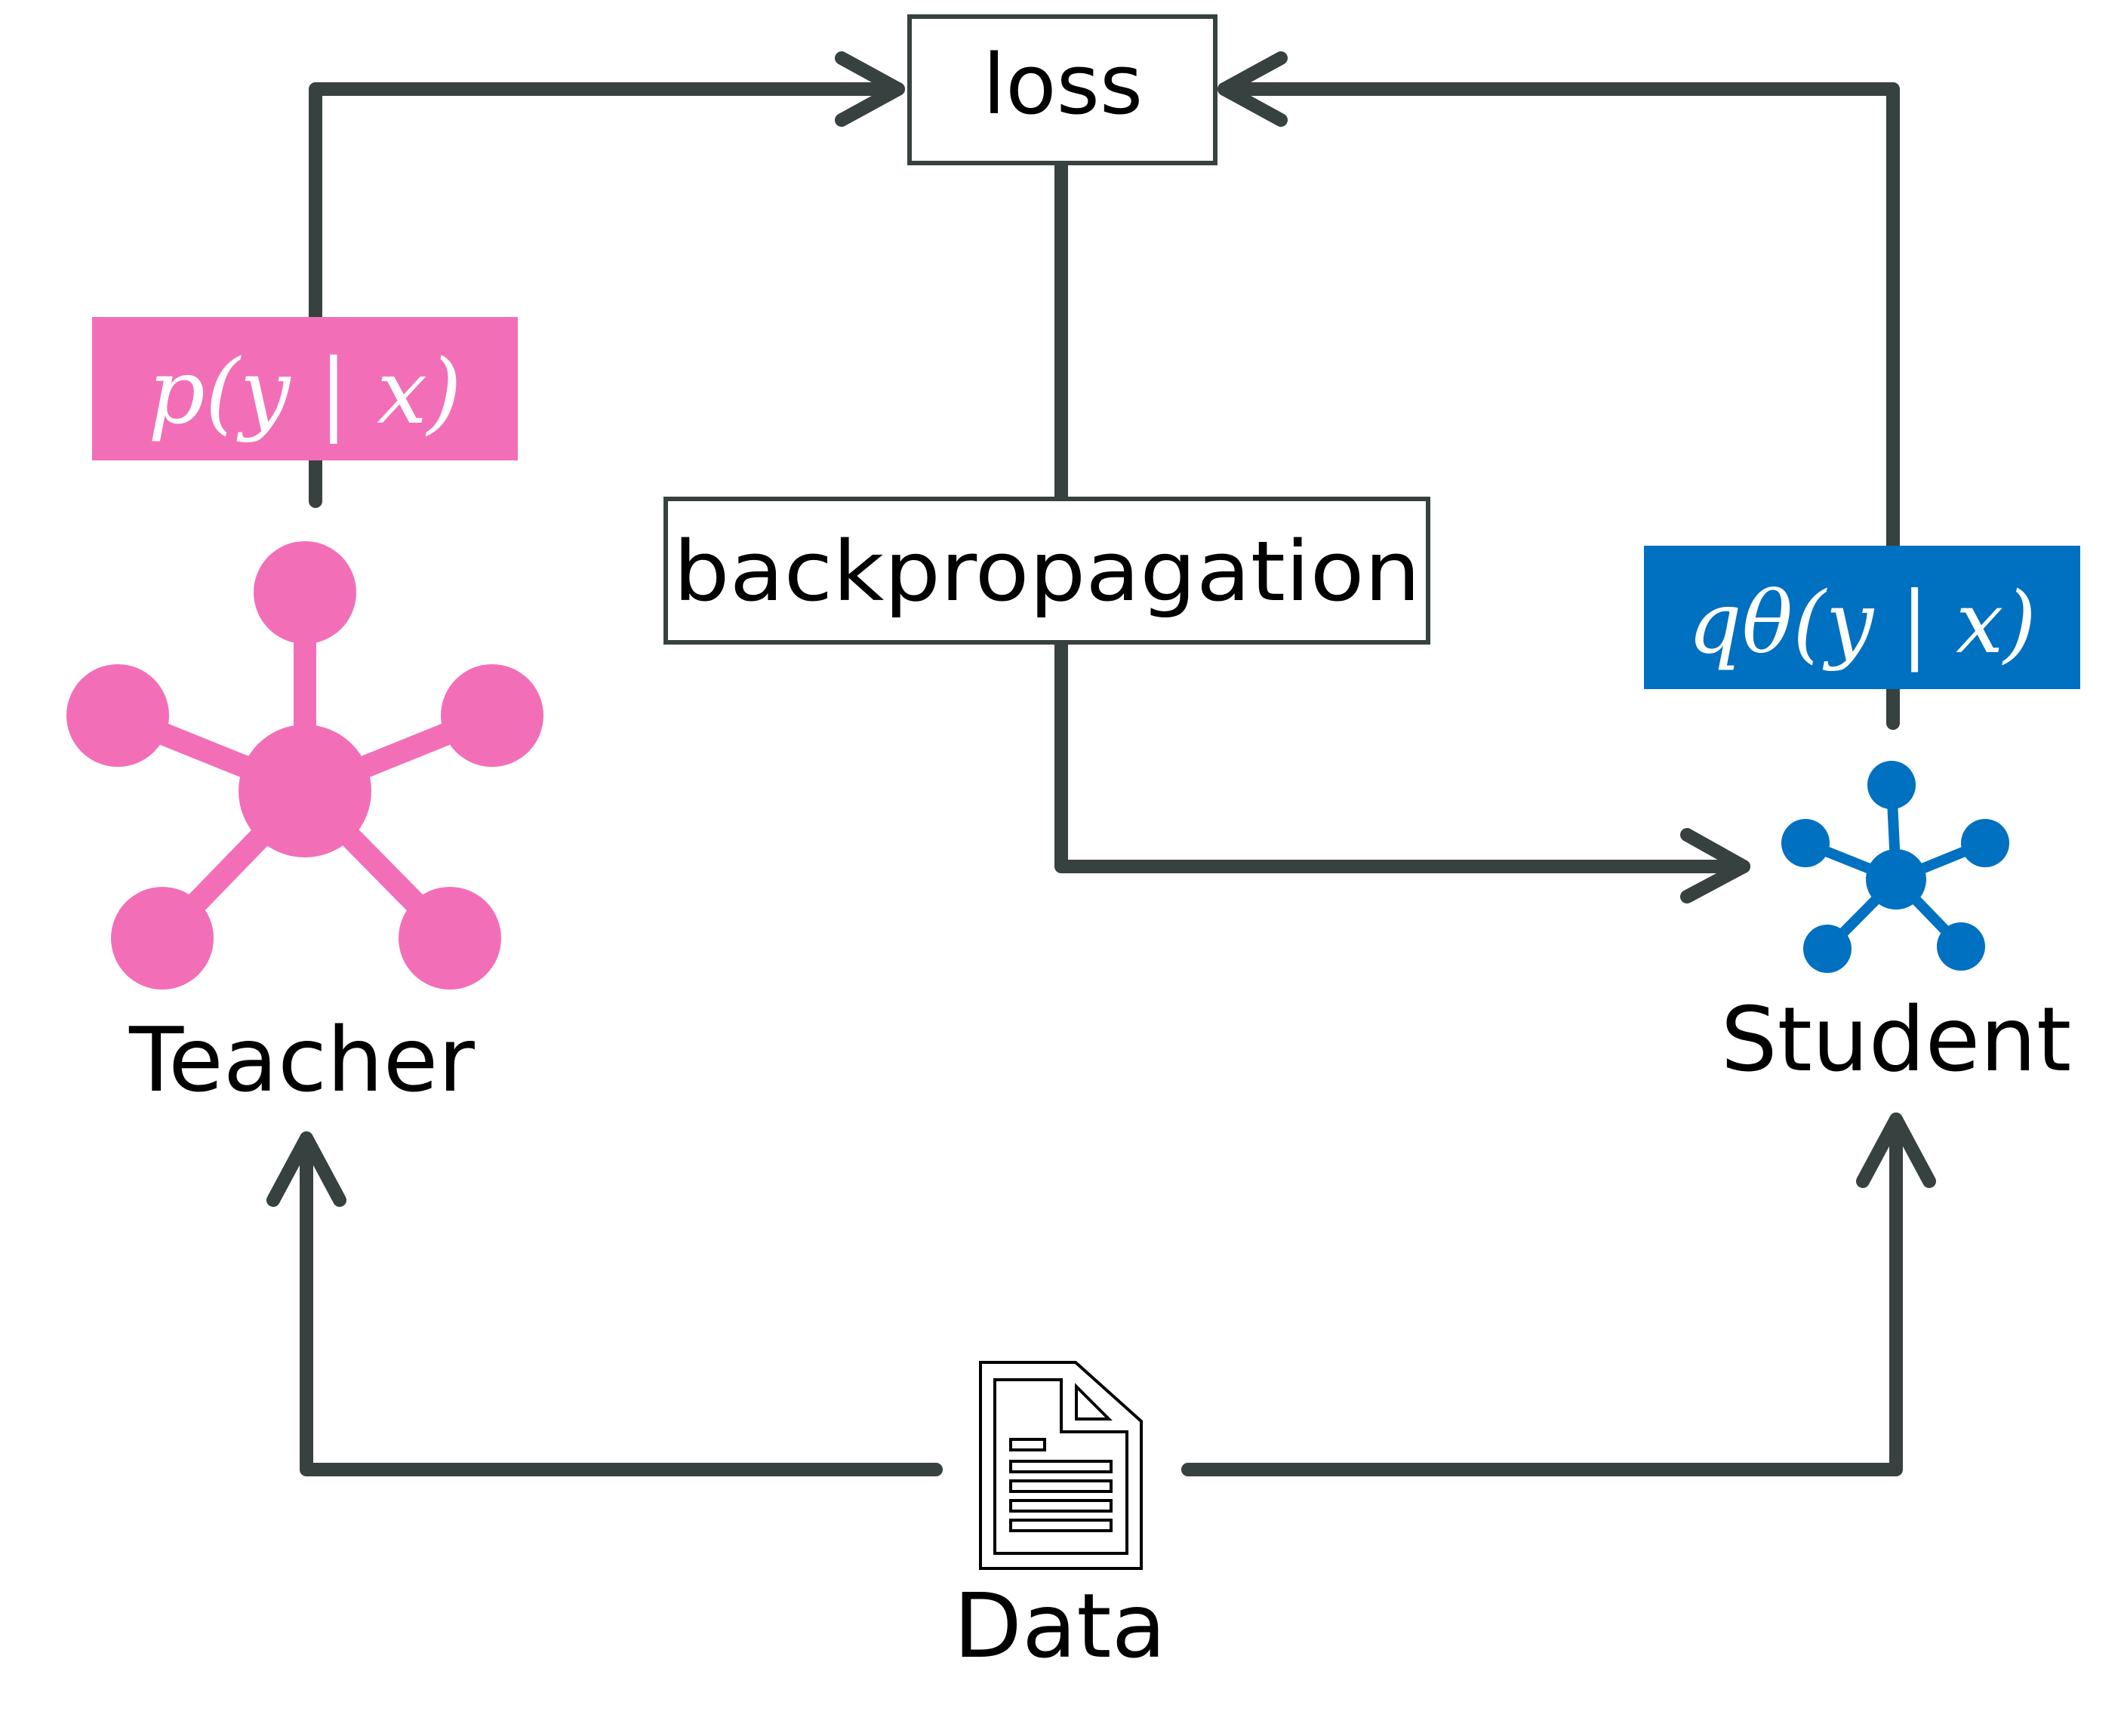 The height and width of the screenshot is (1736, 2124). I want to click on backprop-arrow, so click(1402, 515).